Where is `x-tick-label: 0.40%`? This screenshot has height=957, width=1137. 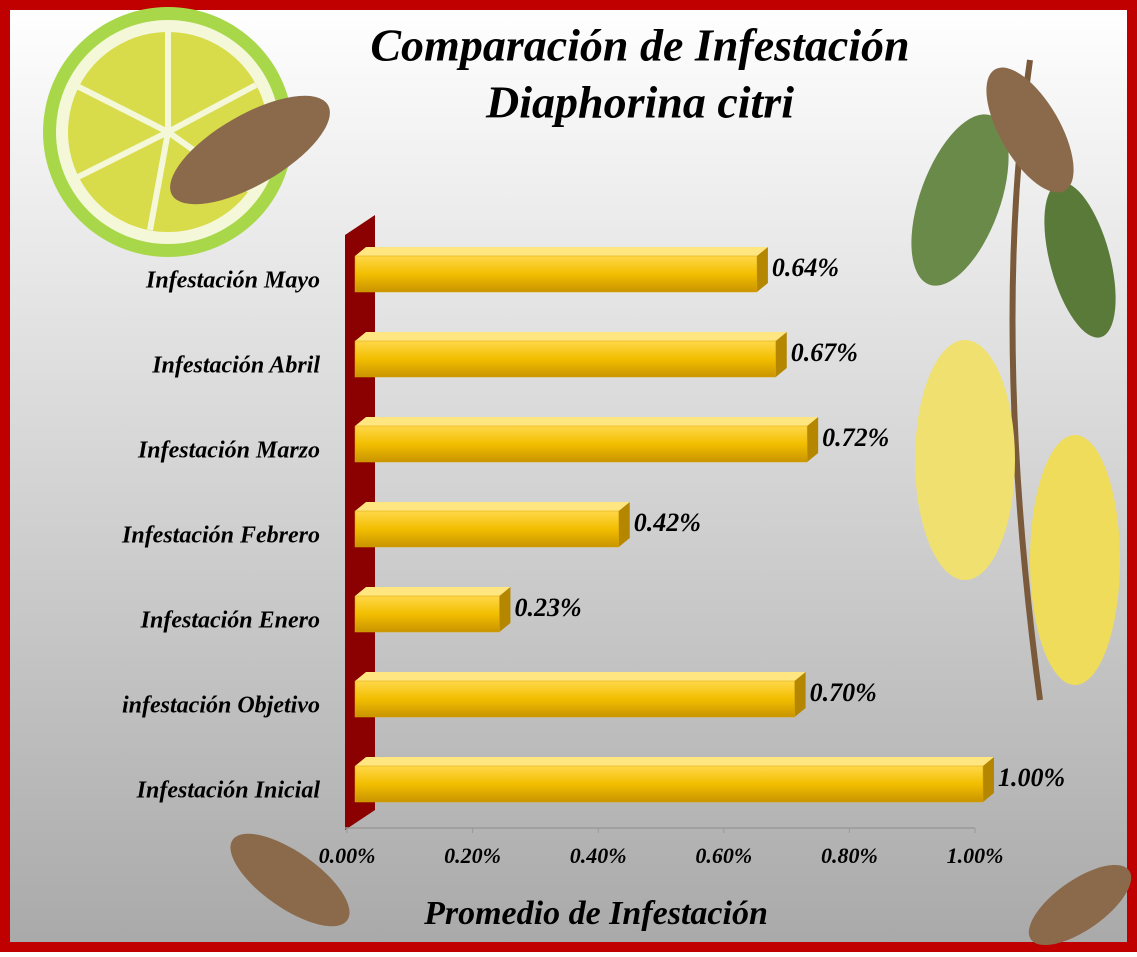
x-tick-label: 0.40% is located at coordinates (598, 855).